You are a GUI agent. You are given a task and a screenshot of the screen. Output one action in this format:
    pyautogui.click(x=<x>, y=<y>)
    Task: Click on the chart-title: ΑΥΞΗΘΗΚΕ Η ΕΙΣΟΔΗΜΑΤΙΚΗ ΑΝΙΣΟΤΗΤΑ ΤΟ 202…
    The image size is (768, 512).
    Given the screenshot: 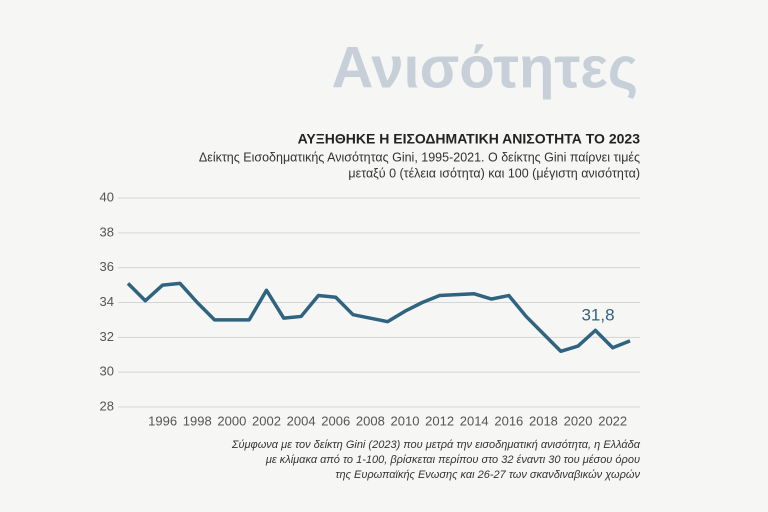 What is the action you would take?
    pyautogui.click(x=469, y=139)
    